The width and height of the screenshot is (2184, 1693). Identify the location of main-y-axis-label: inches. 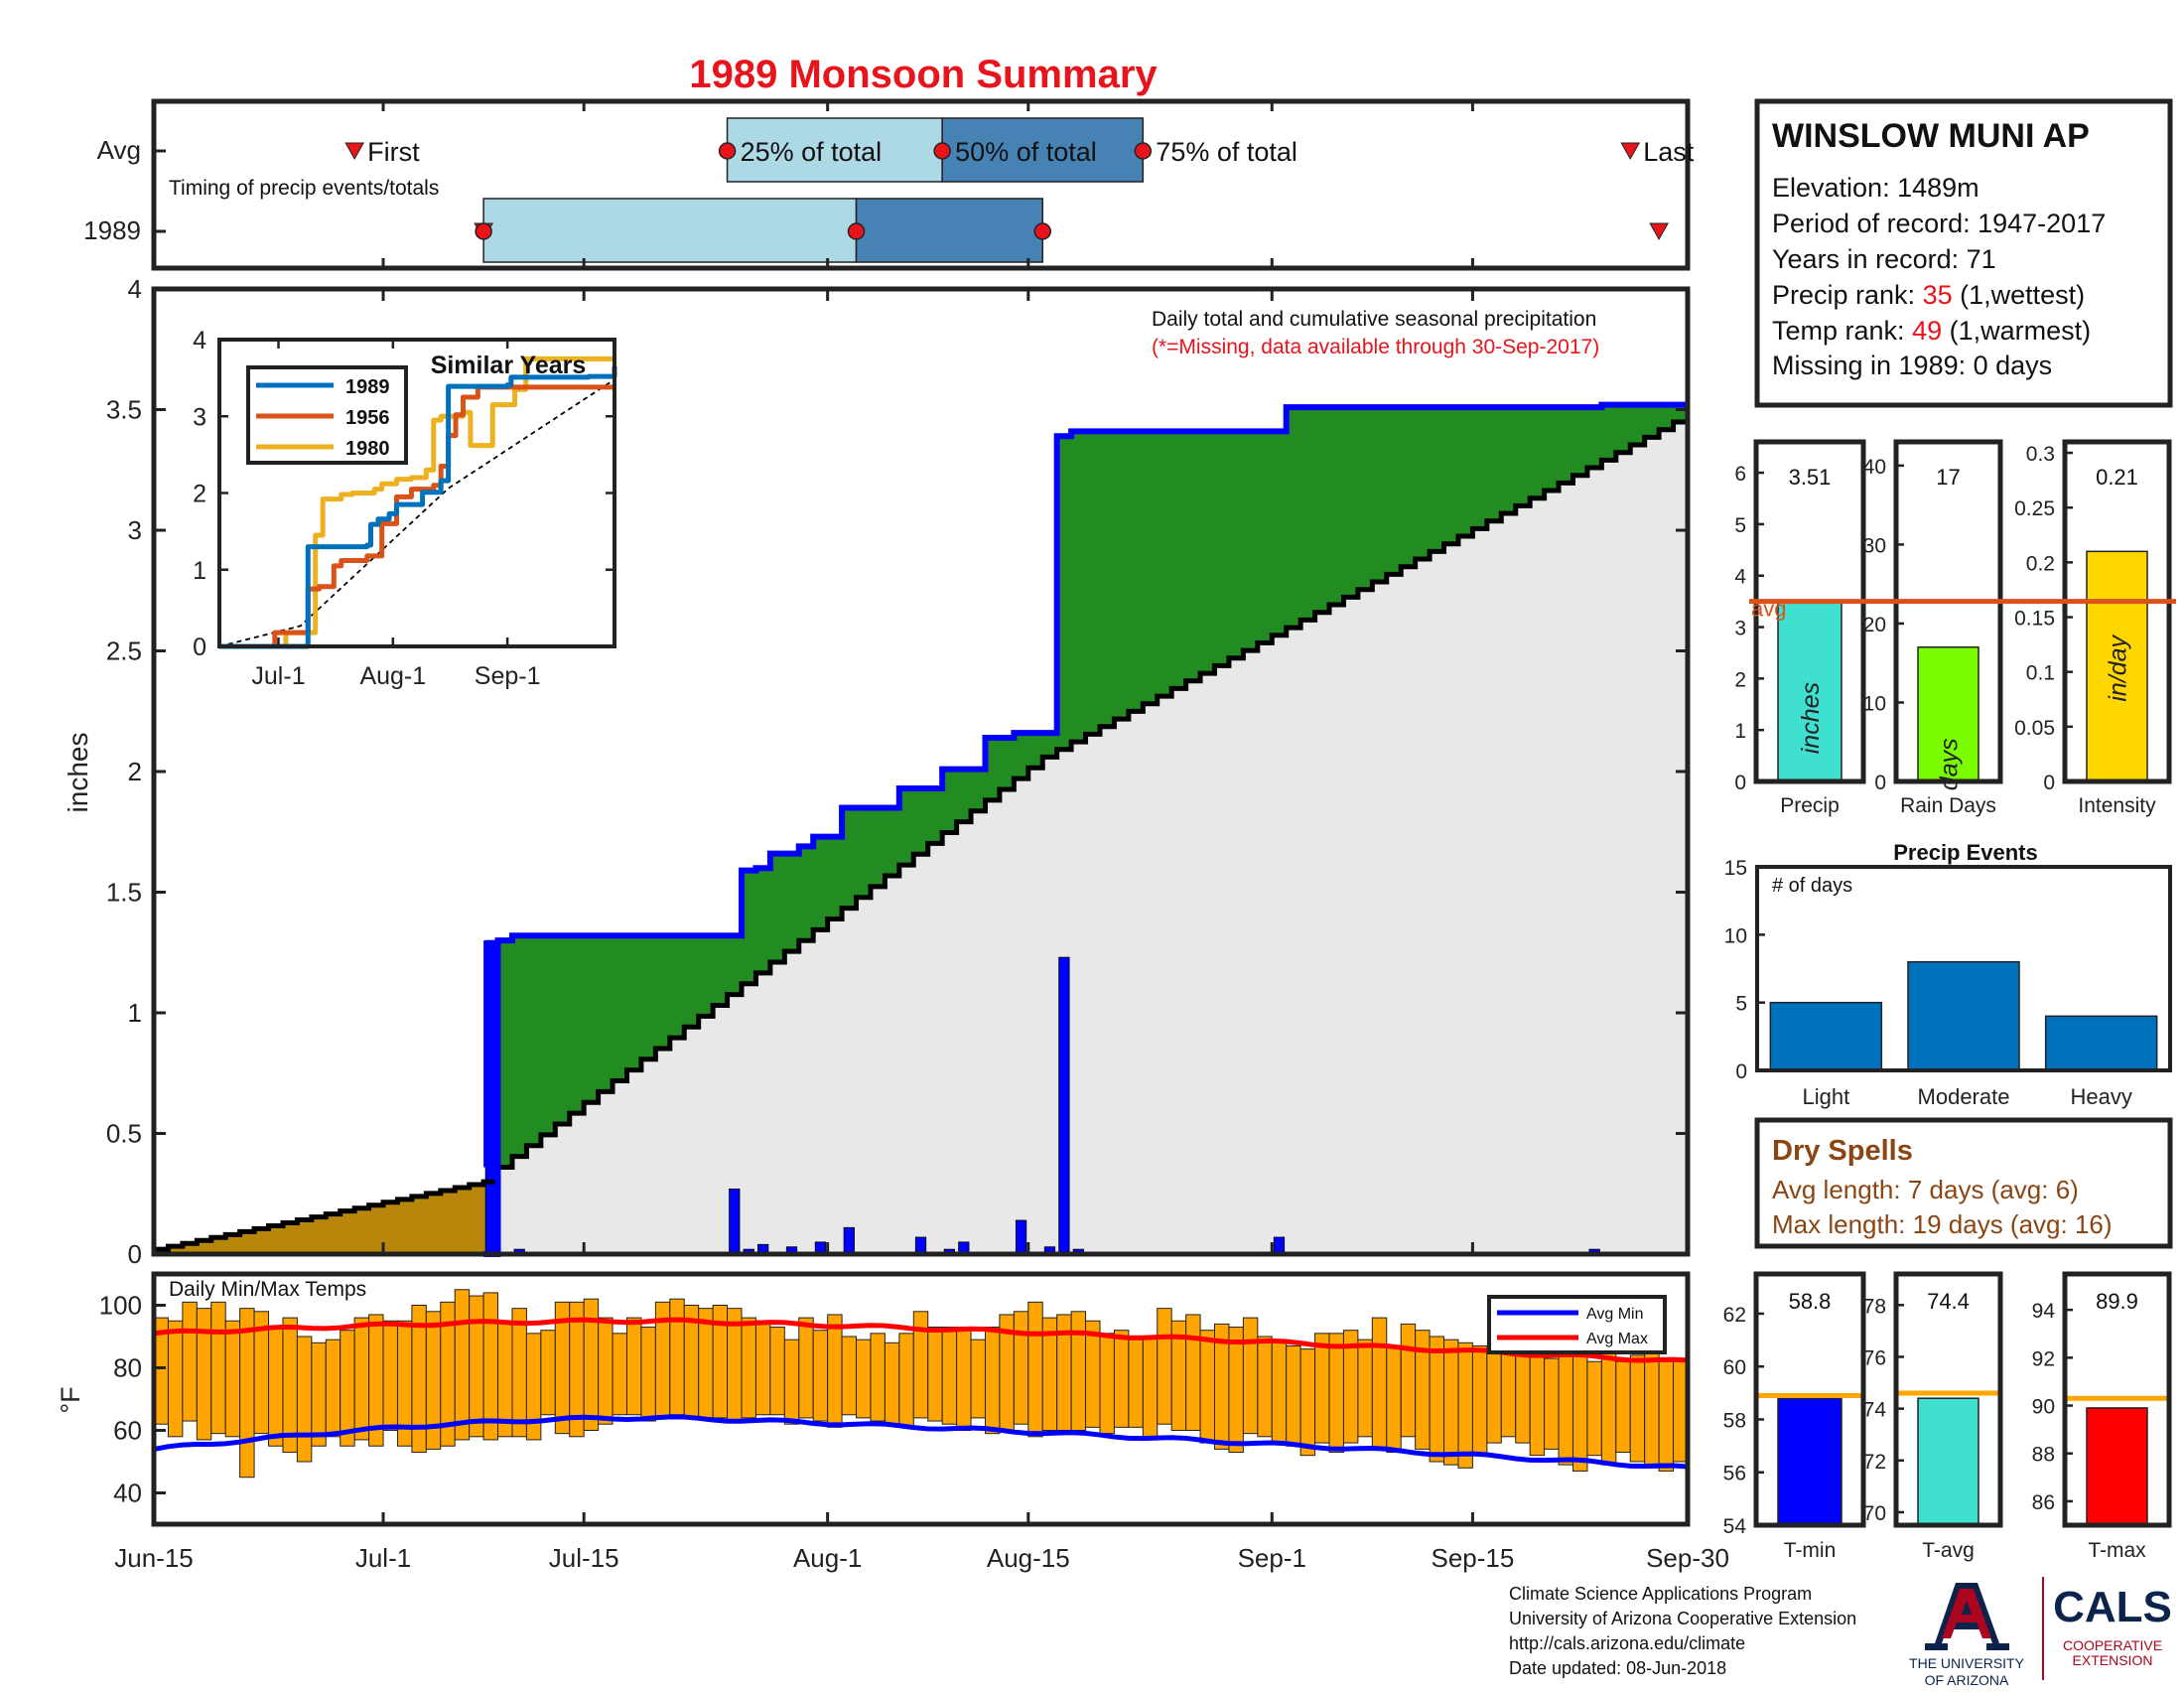
(78, 773).